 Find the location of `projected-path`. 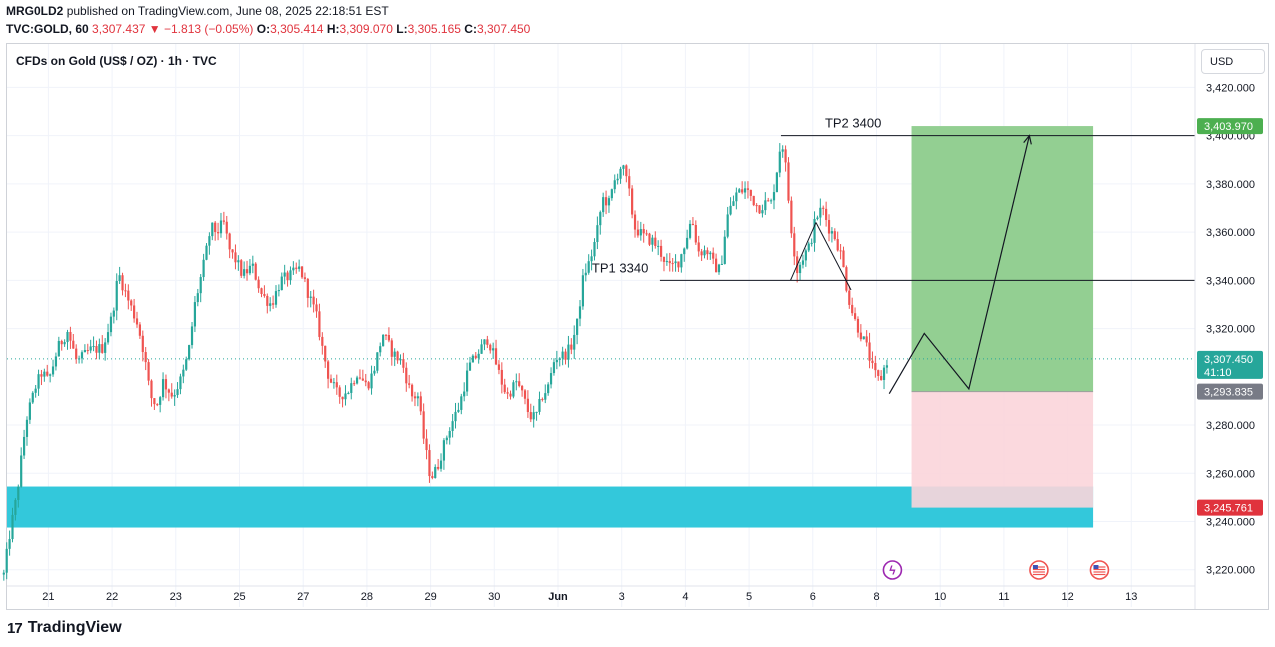

projected-path is located at coordinates (959, 264).